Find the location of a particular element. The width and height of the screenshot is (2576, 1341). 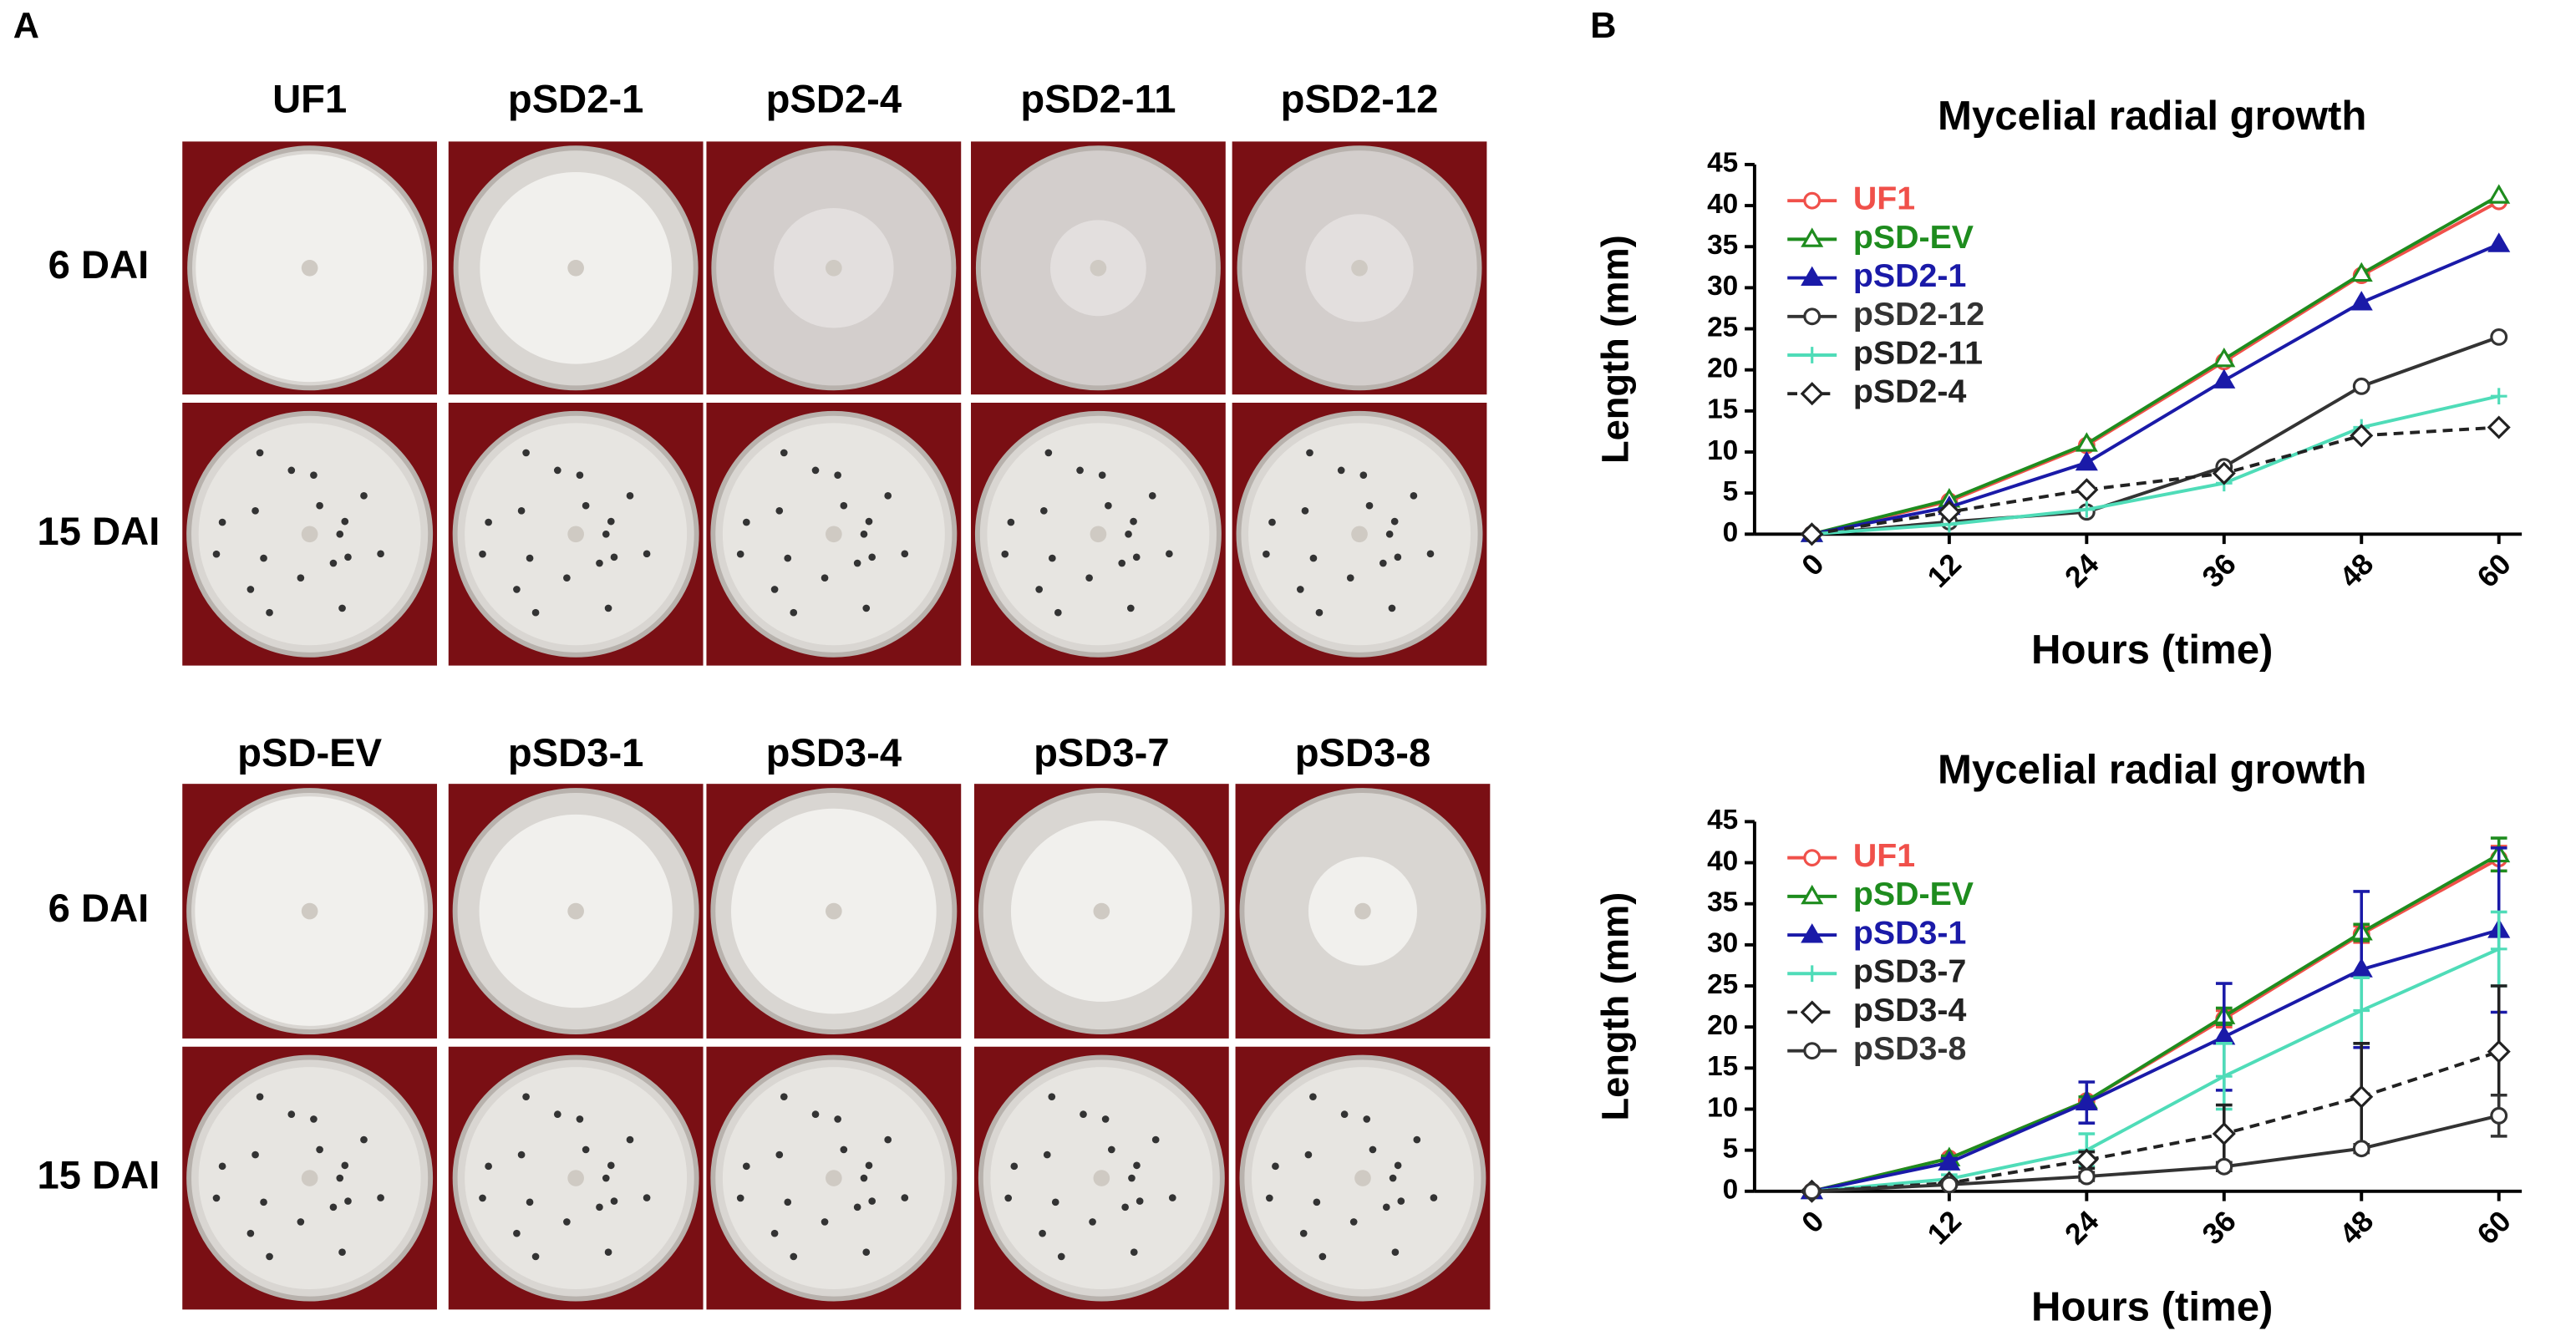

x-tick-label: 24 is located at coordinates (2082, 1228).